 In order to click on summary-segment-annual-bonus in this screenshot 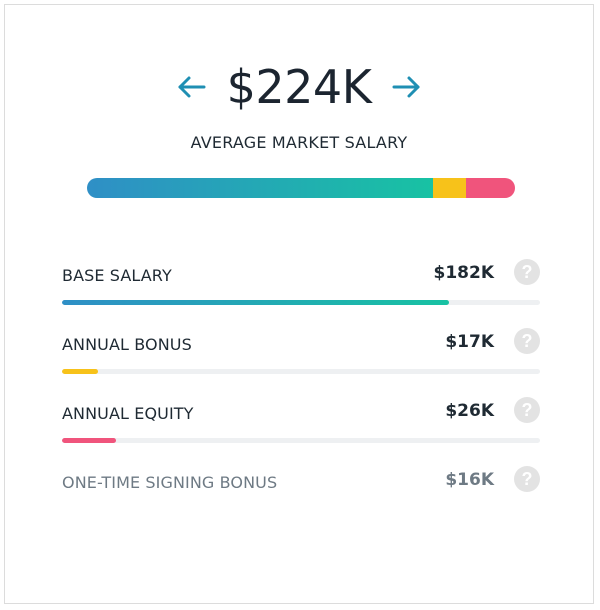, I will do `click(449, 188)`.